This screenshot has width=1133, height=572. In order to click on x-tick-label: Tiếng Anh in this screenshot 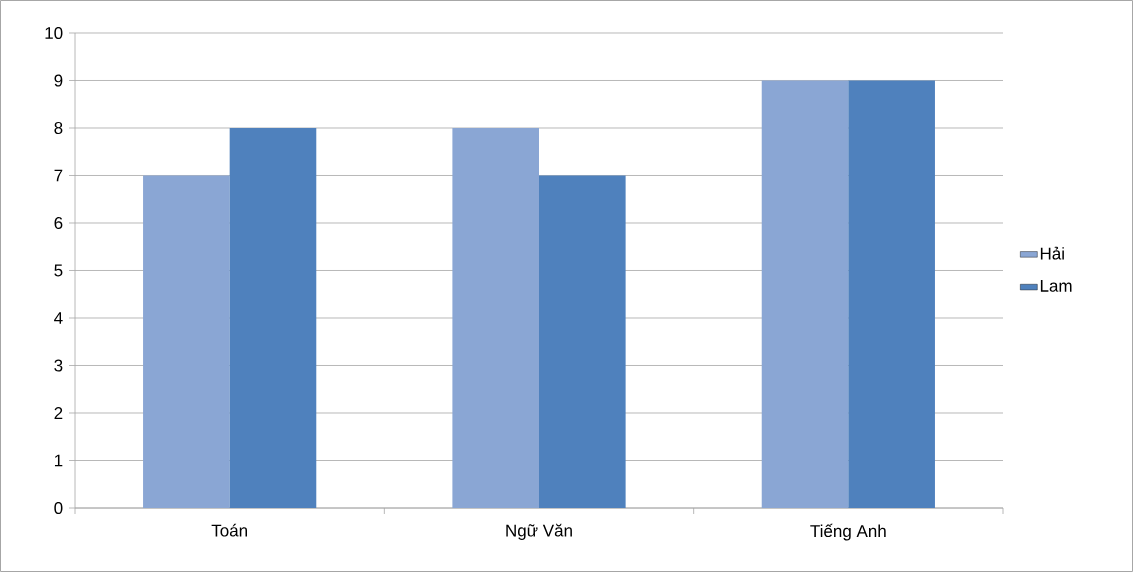, I will do `click(848, 532)`.